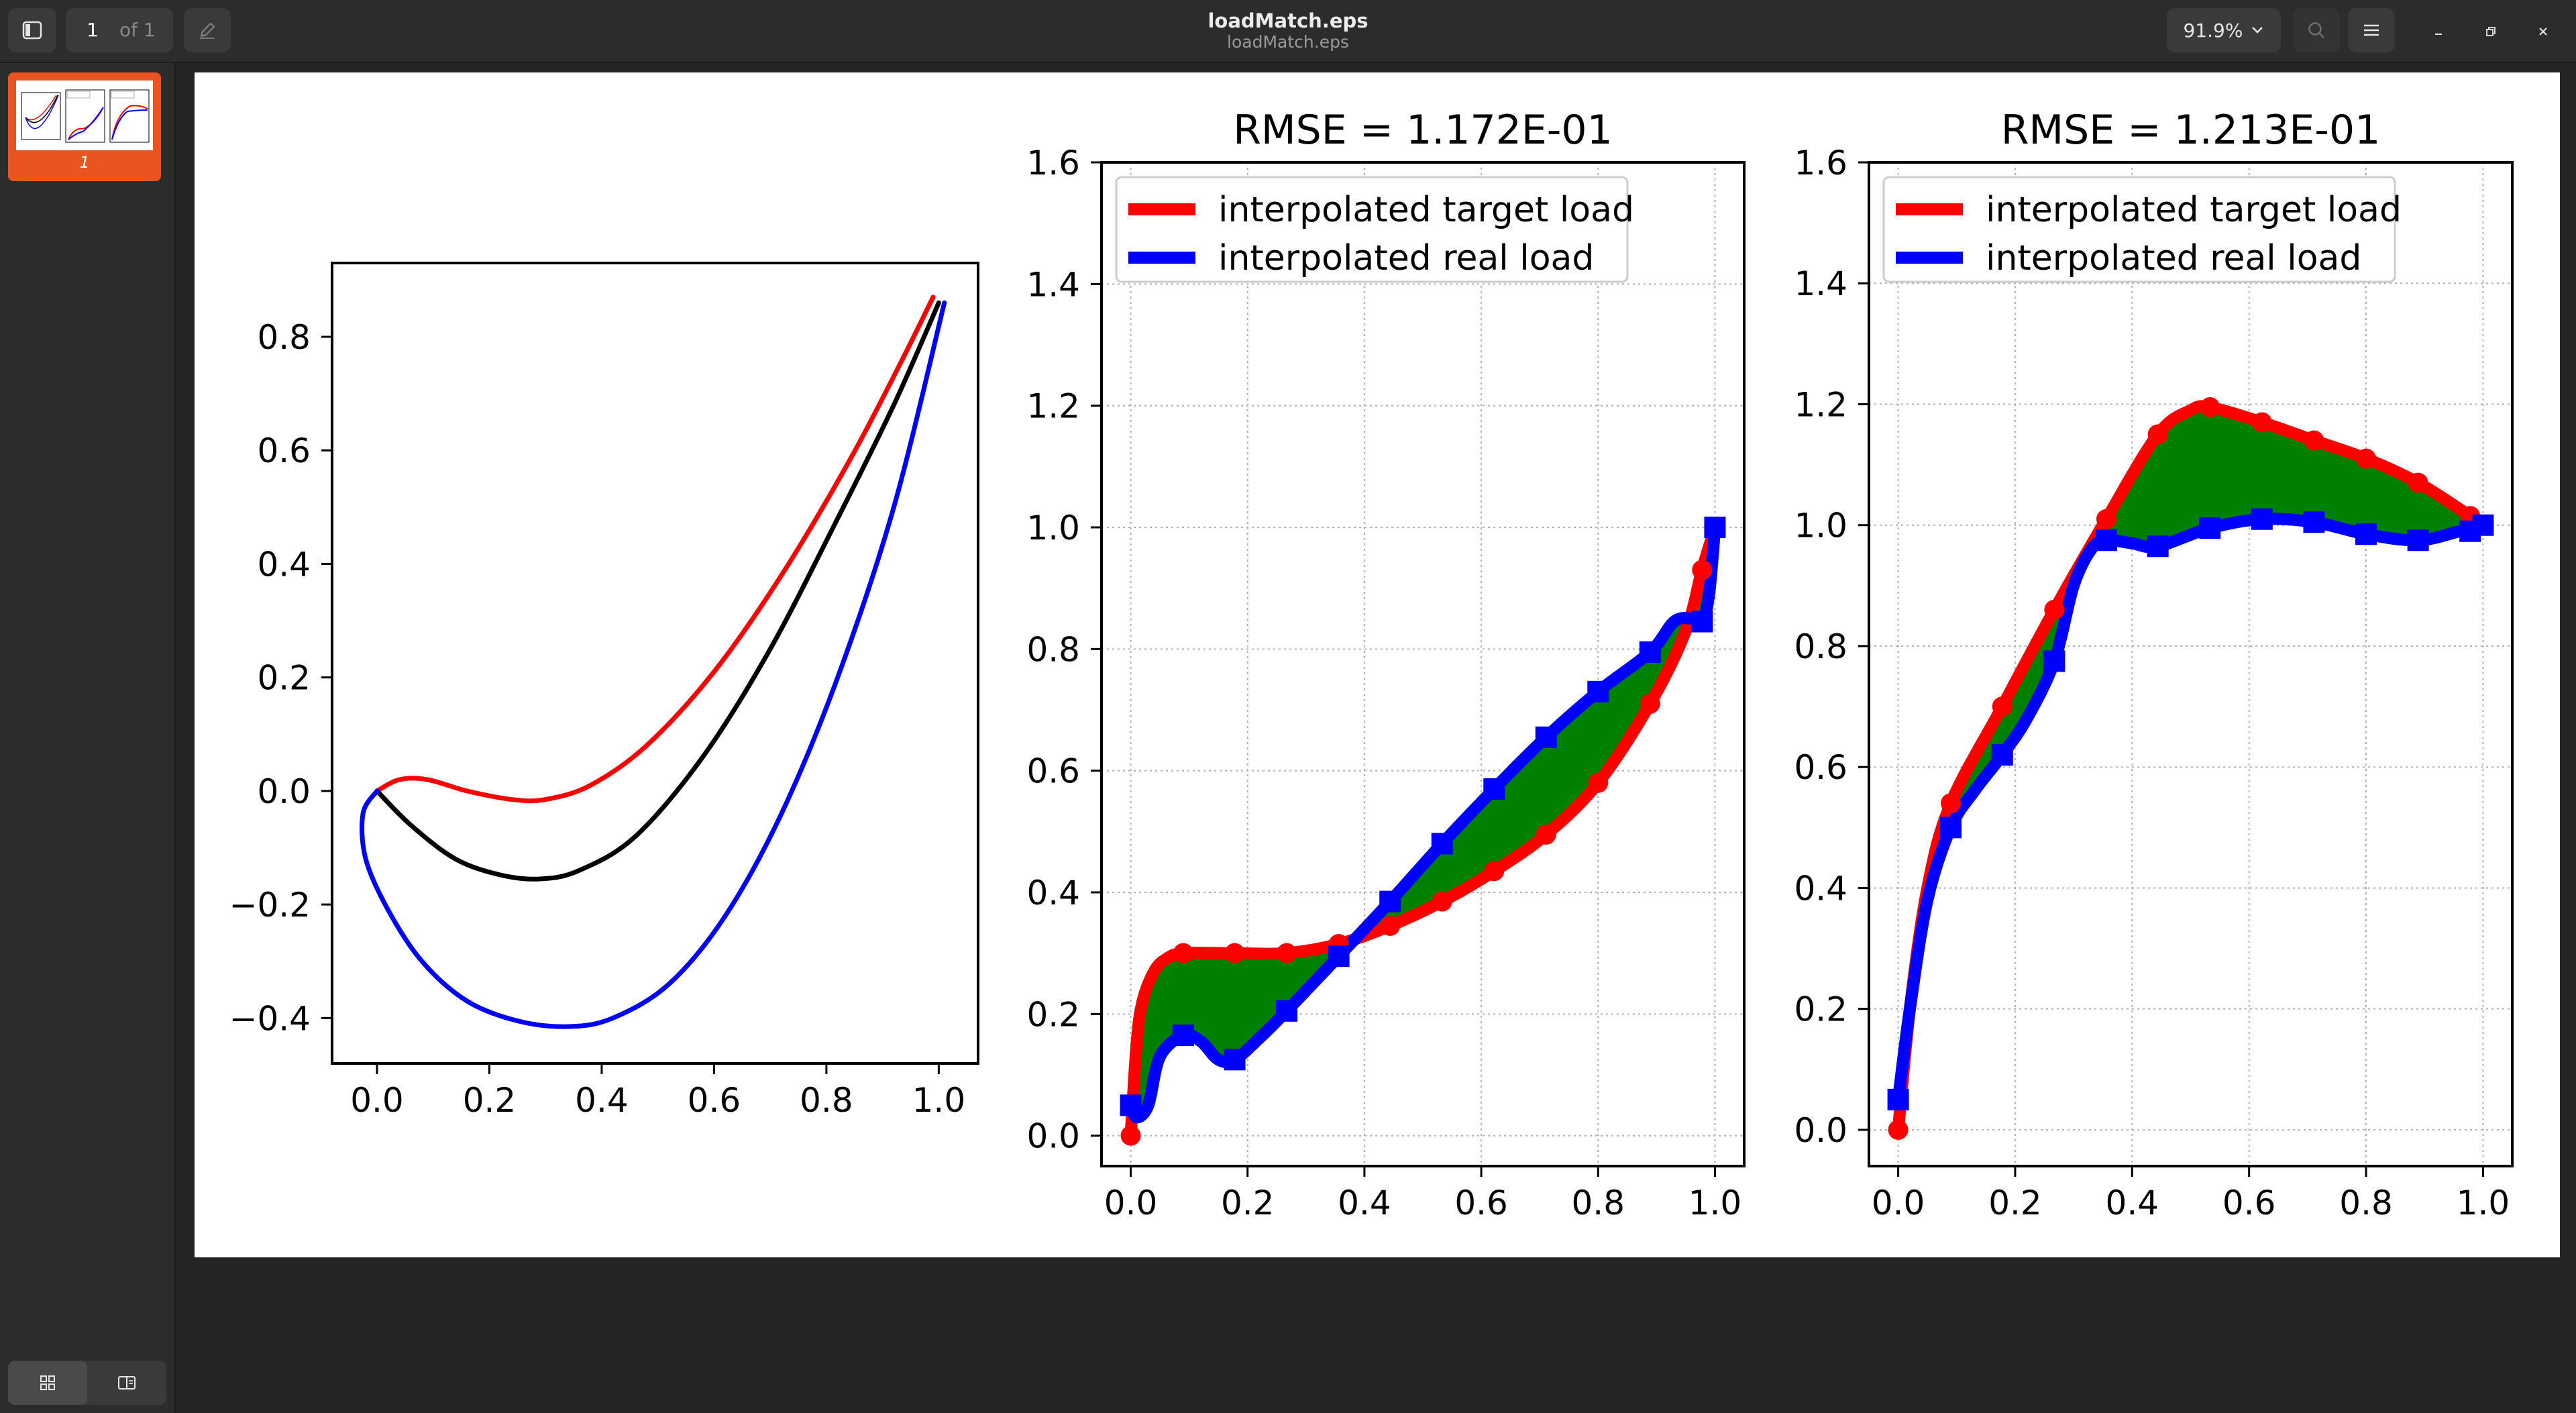 The height and width of the screenshot is (1413, 2576). What do you see at coordinates (119, 30) in the screenshot?
I see `page-selector: 1 of 1` at bounding box center [119, 30].